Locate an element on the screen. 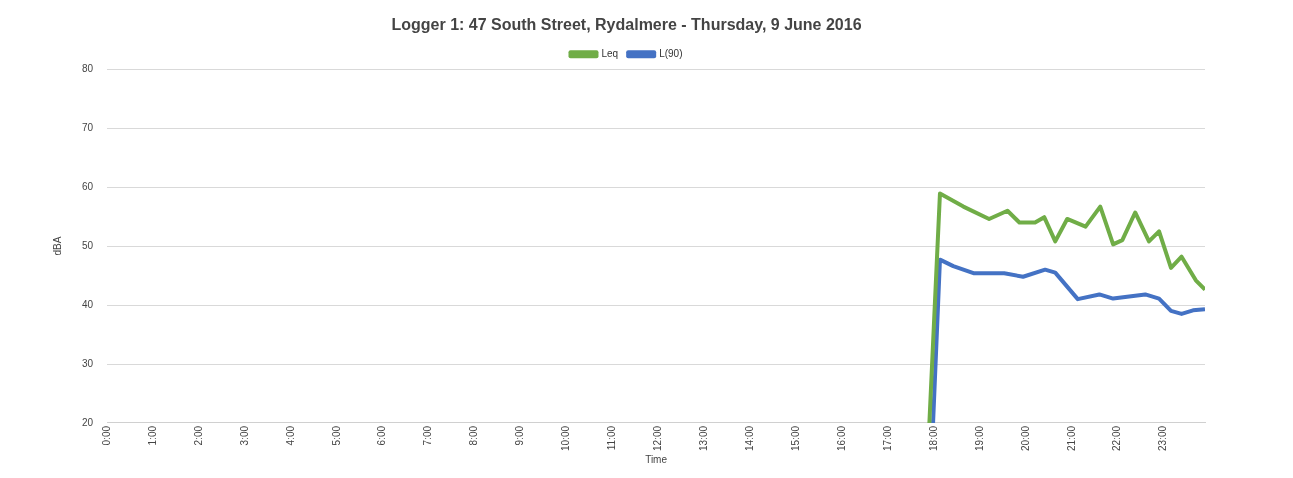 This screenshot has height=478, width=1293. chart-title: Logger 1: 47 South Street, Rydalmere - Thursday, 9 June 2016 is located at coordinates (626, 25).